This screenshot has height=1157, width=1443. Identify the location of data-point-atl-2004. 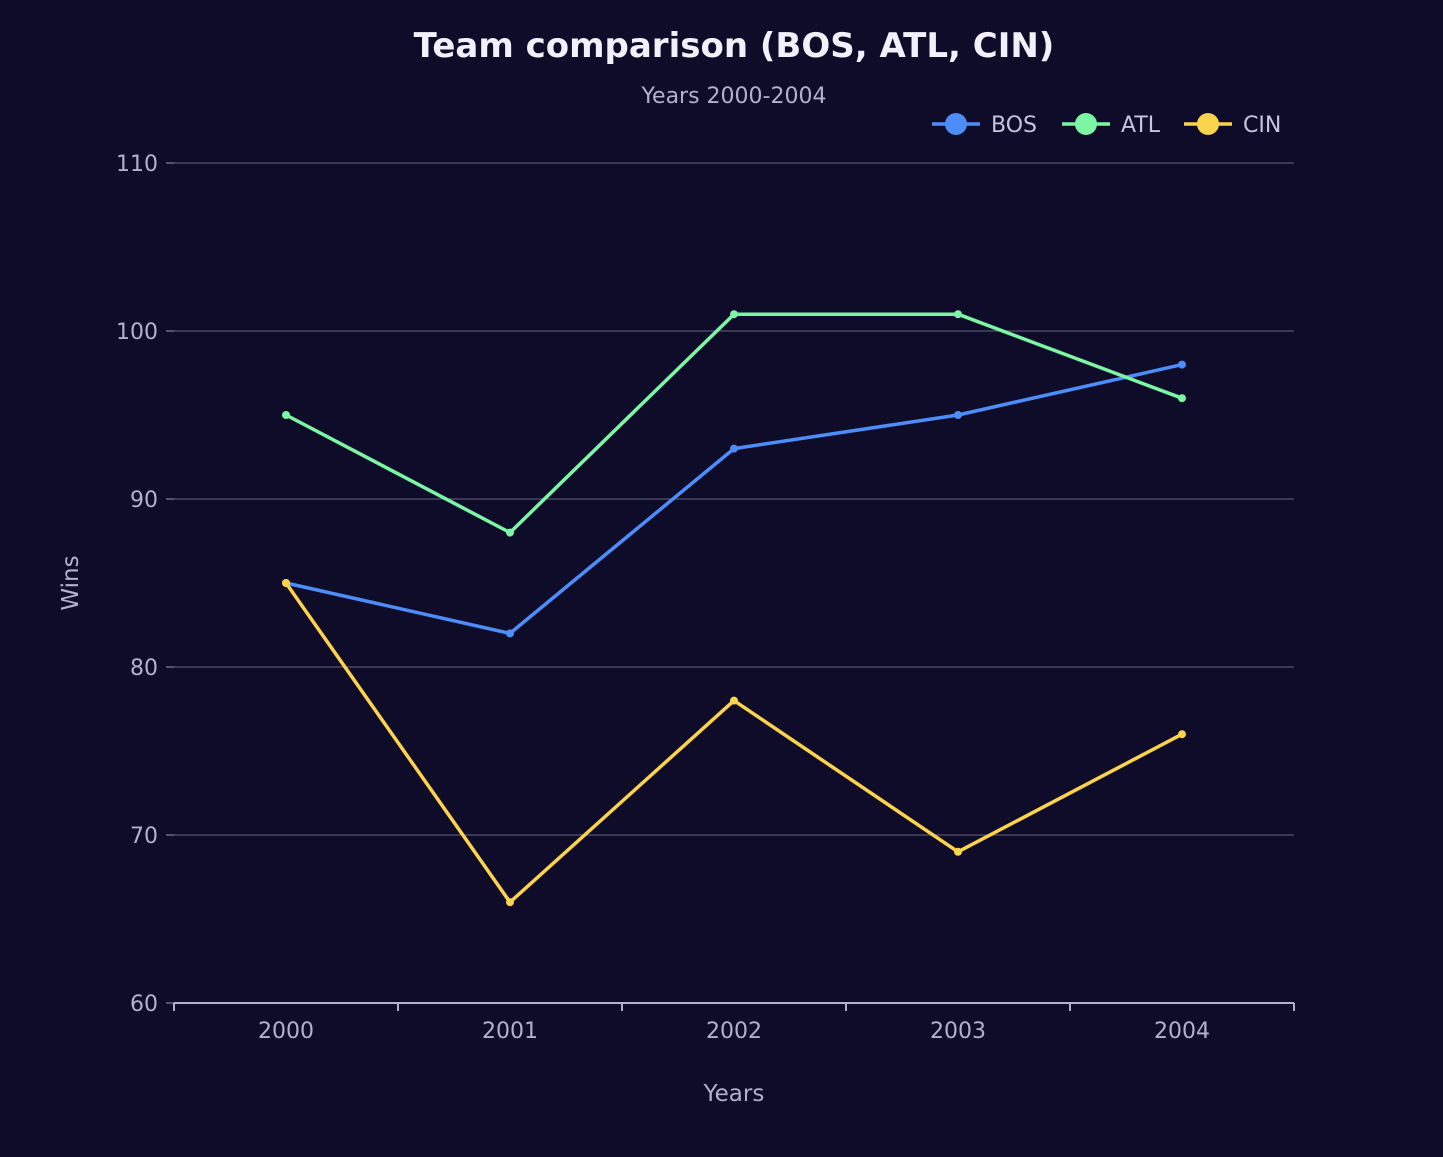
(1182, 398).